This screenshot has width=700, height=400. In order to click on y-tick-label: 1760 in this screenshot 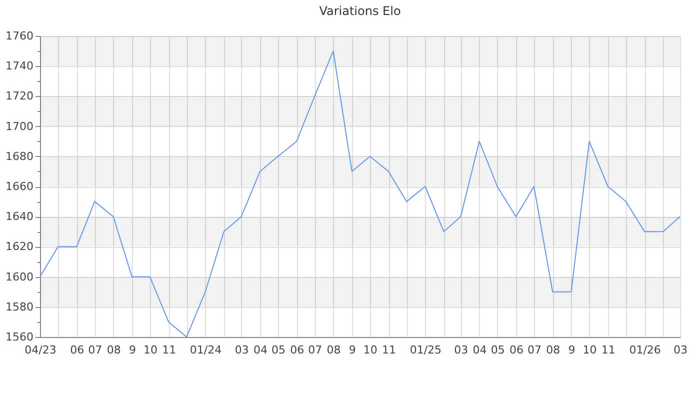, I will do `click(20, 36)`.